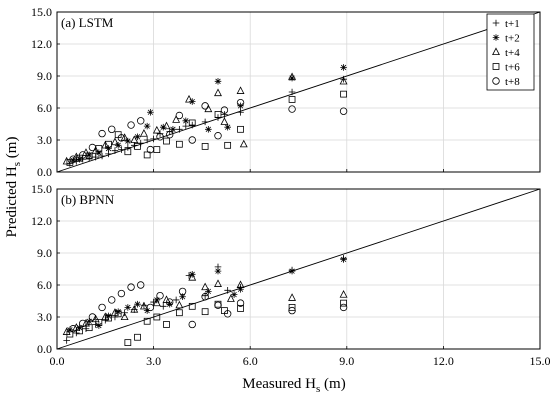 Image resolution: width=550 pixels, height=402 pixels. What do you see at coordinates (57, 361) in the screenshot?
I see `x-tick-label: 0.0` at bounding box center [57, 361].